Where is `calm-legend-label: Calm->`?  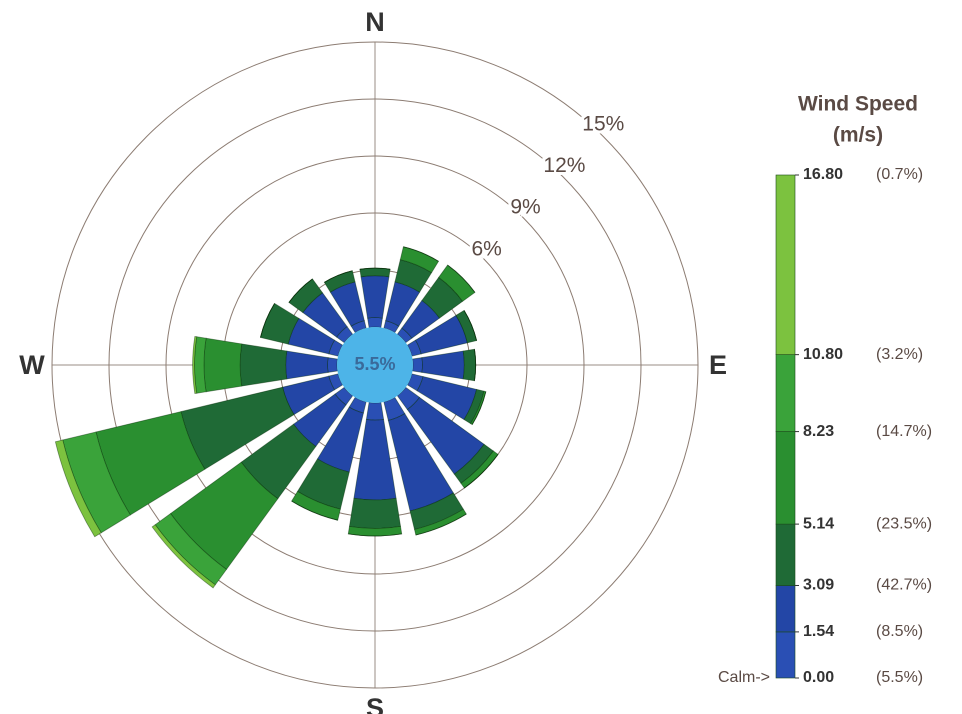 calm-legend-label: Calm-> is located at coordinates (744, 677).